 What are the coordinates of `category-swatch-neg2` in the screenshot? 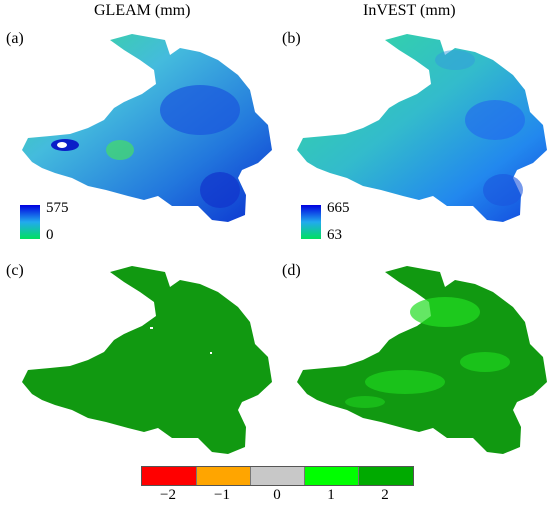 It's located at (169, 476).